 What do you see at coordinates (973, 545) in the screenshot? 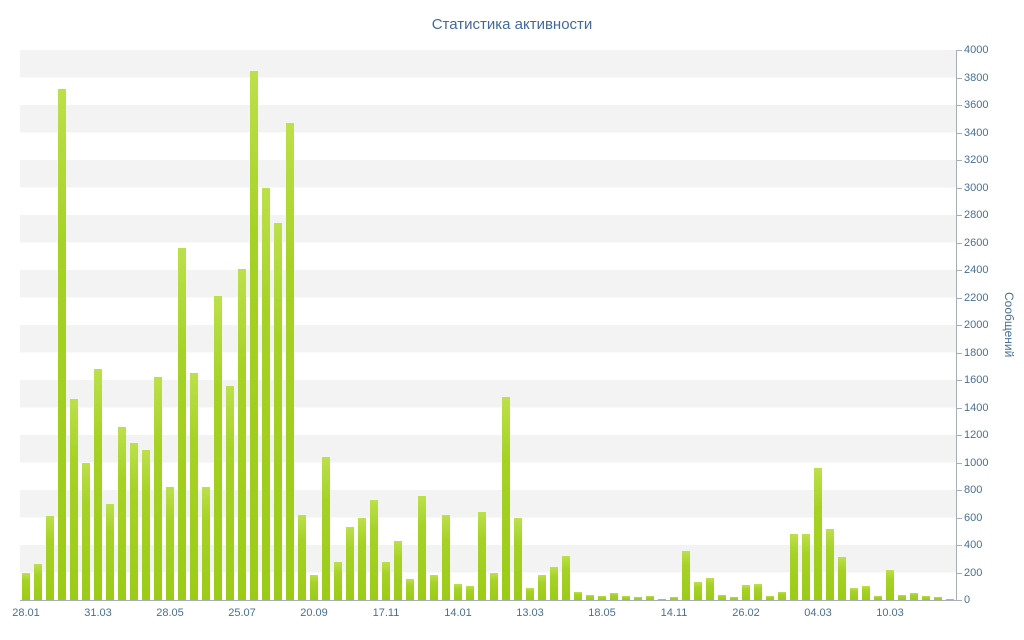
I see `y-tick-label: 400` at bounding box center [973, 545].